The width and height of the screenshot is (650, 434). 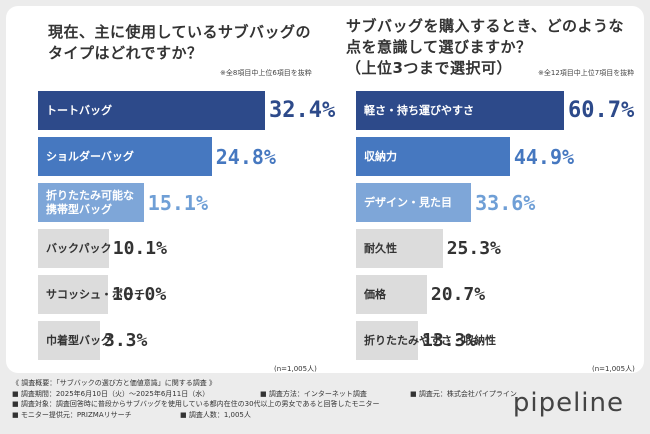 What do you see at coordinates (375, 294) in the screenshot?
I see `bar-label: 価格` at bounding box center [375, 294].